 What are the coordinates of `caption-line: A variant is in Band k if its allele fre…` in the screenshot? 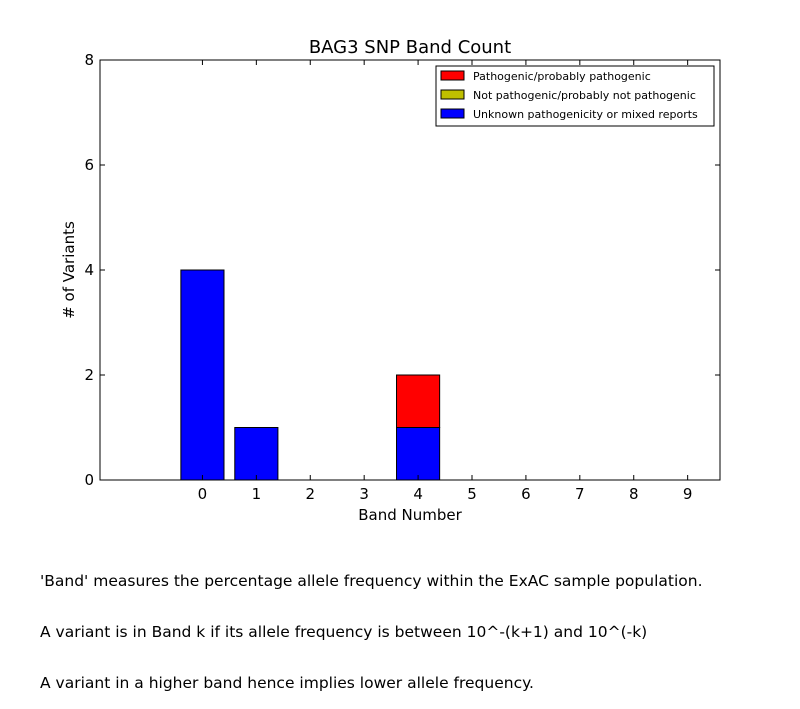 It's located at (344, 632).